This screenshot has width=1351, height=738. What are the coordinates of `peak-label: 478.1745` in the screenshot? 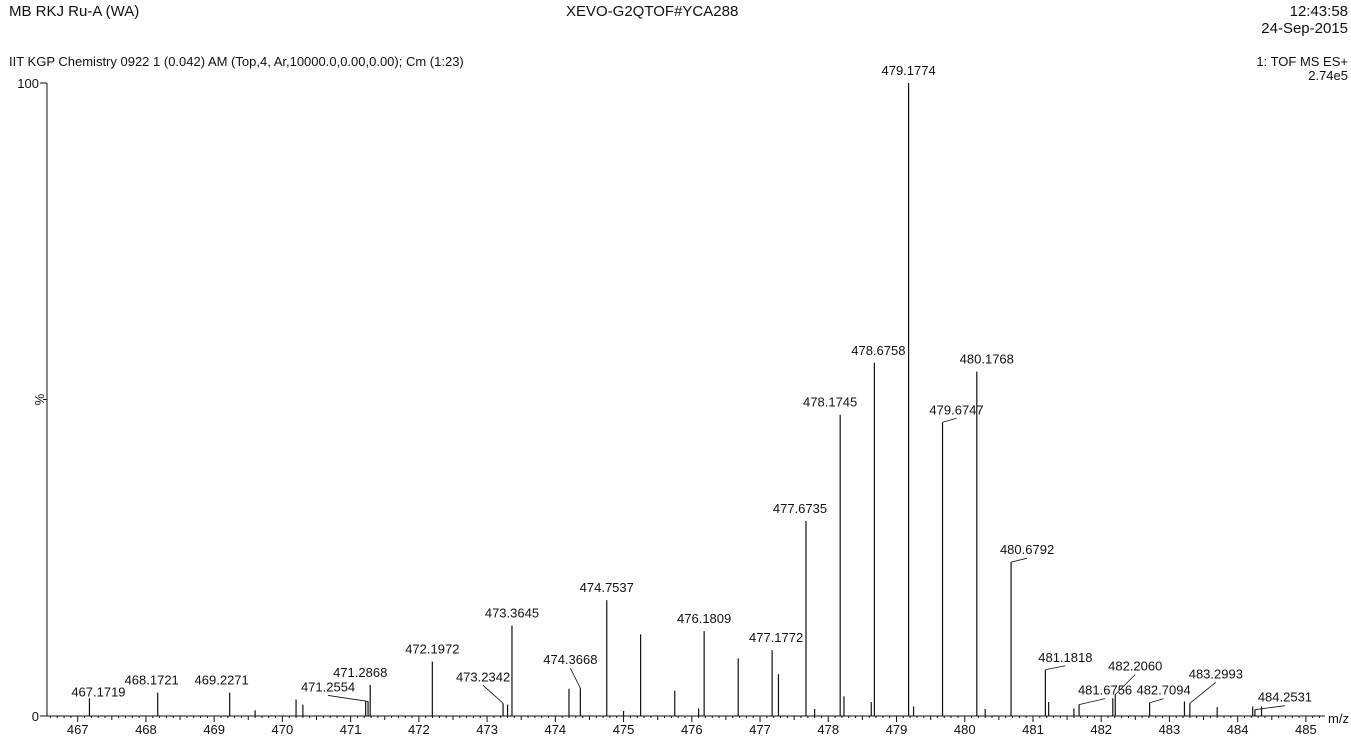 It's located at (830, 402).